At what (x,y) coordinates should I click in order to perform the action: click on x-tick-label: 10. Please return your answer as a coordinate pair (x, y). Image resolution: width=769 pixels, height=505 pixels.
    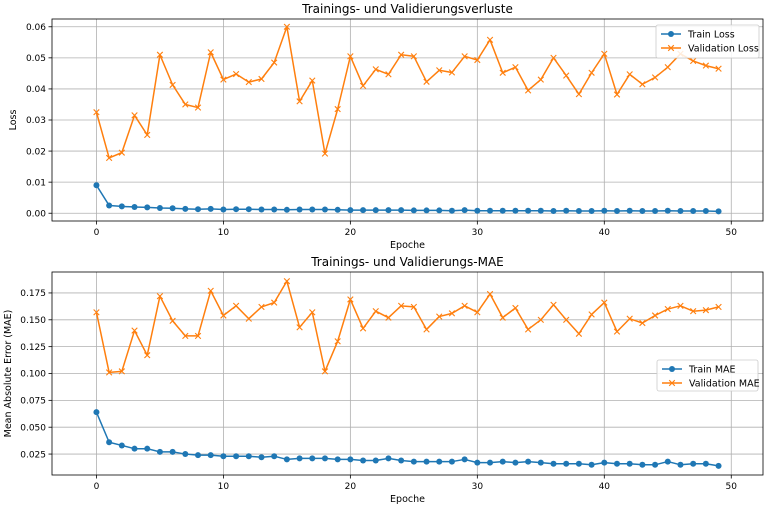
    Looking at the image, I should click on (224, 487).